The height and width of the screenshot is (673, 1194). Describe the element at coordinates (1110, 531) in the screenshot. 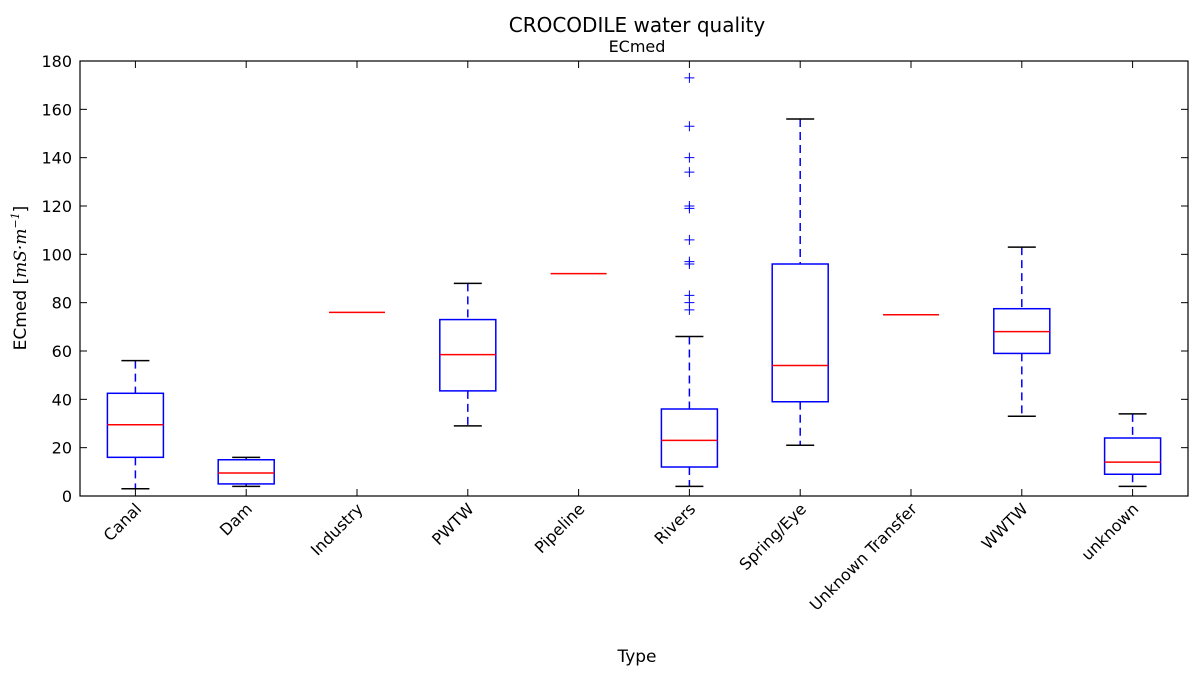

I see `x-tick-label-unknown: unknown` at that location.